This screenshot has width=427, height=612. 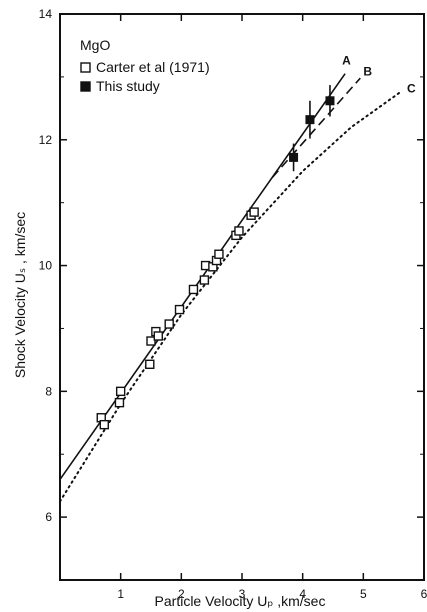 I want to click on y-tick-label: 12, so click(x=46, y=140).